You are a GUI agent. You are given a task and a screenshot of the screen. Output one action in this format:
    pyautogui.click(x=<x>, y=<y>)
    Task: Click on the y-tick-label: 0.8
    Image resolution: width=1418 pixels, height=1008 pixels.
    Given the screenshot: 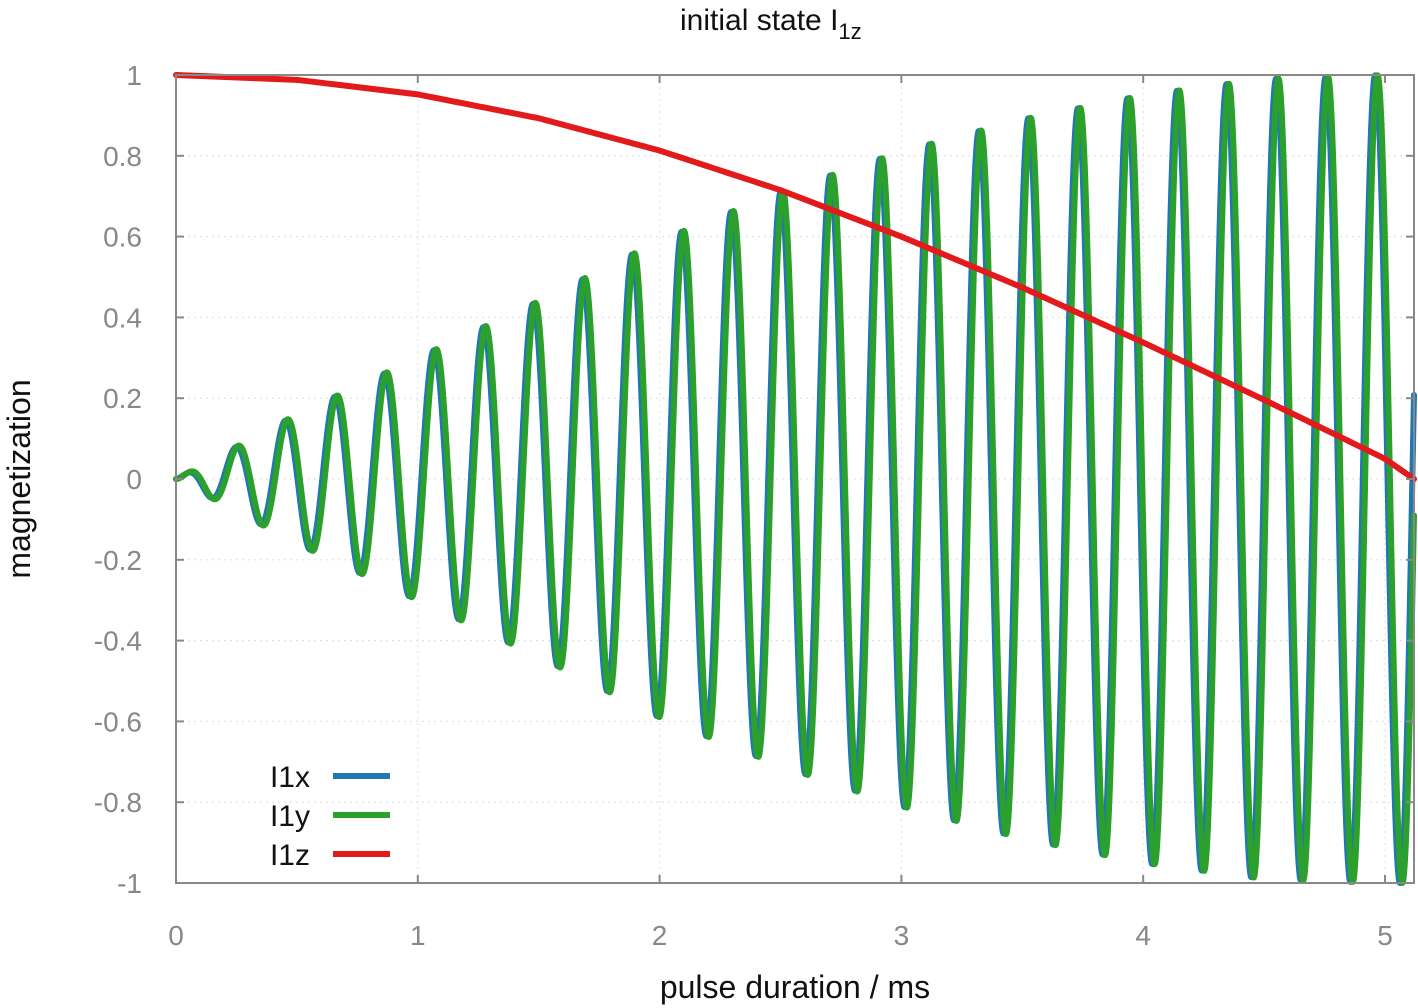 What is the action you would take?
    pyautogui.click(x=122, y=156)
    